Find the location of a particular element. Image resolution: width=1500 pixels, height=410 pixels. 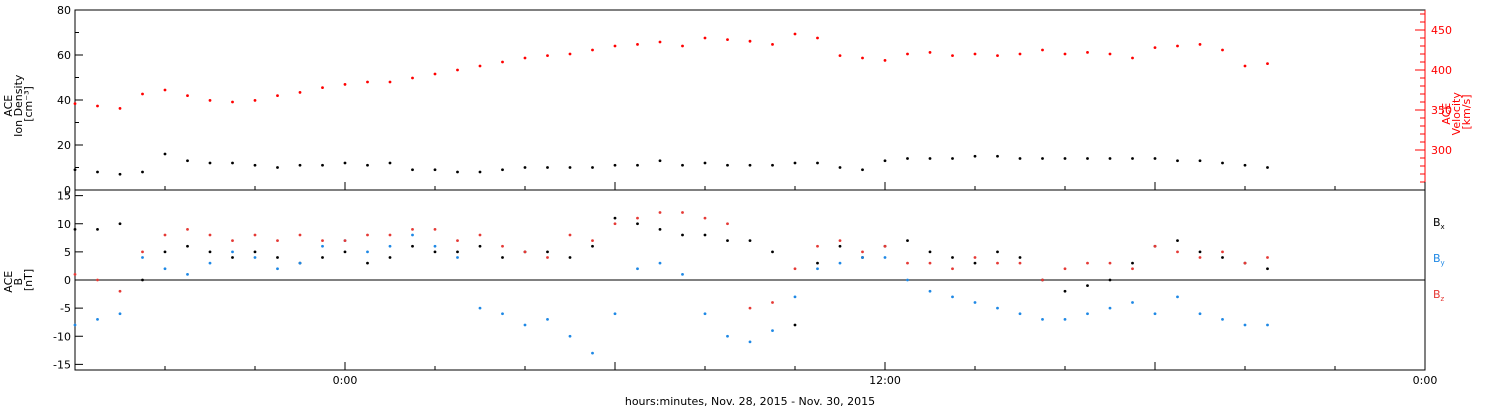

velocity-axis: 300 350 400 450 is located at coordinates (1433, 100).